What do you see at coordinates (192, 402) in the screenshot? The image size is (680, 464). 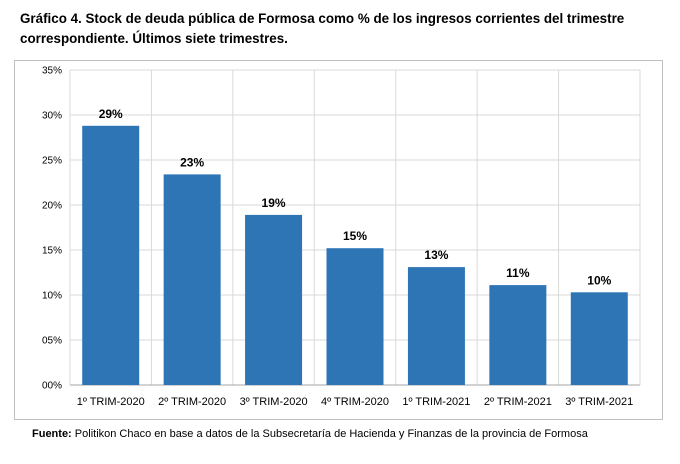 I see `x-tick-label-1: 2º TRIM-2020` at bounding box center [192, 402].